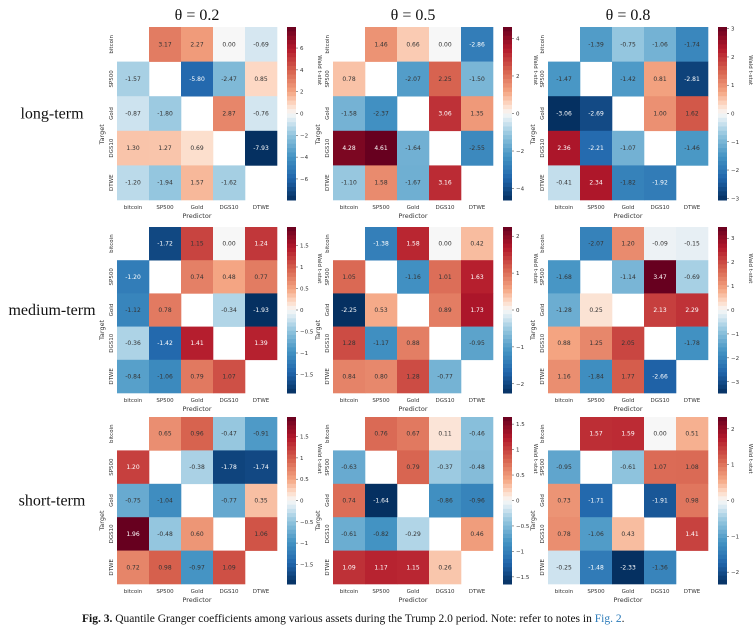 The width and height of the screenshot is (755, 633). I want to click on colorbar-tick-label: 0, so click(302, 115).